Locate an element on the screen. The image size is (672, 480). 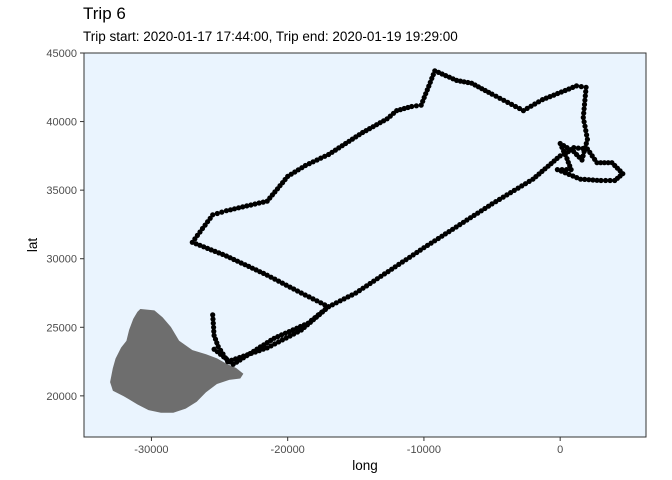
y-tick-label-4: 40000 is located at coordinates (61, 123).